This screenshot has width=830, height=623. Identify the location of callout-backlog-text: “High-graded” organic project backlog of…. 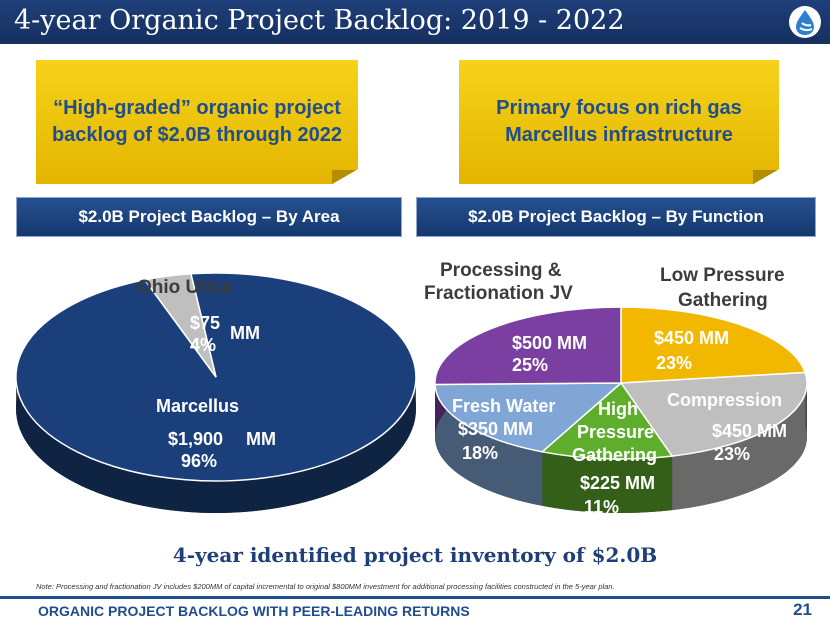
(197, 121).